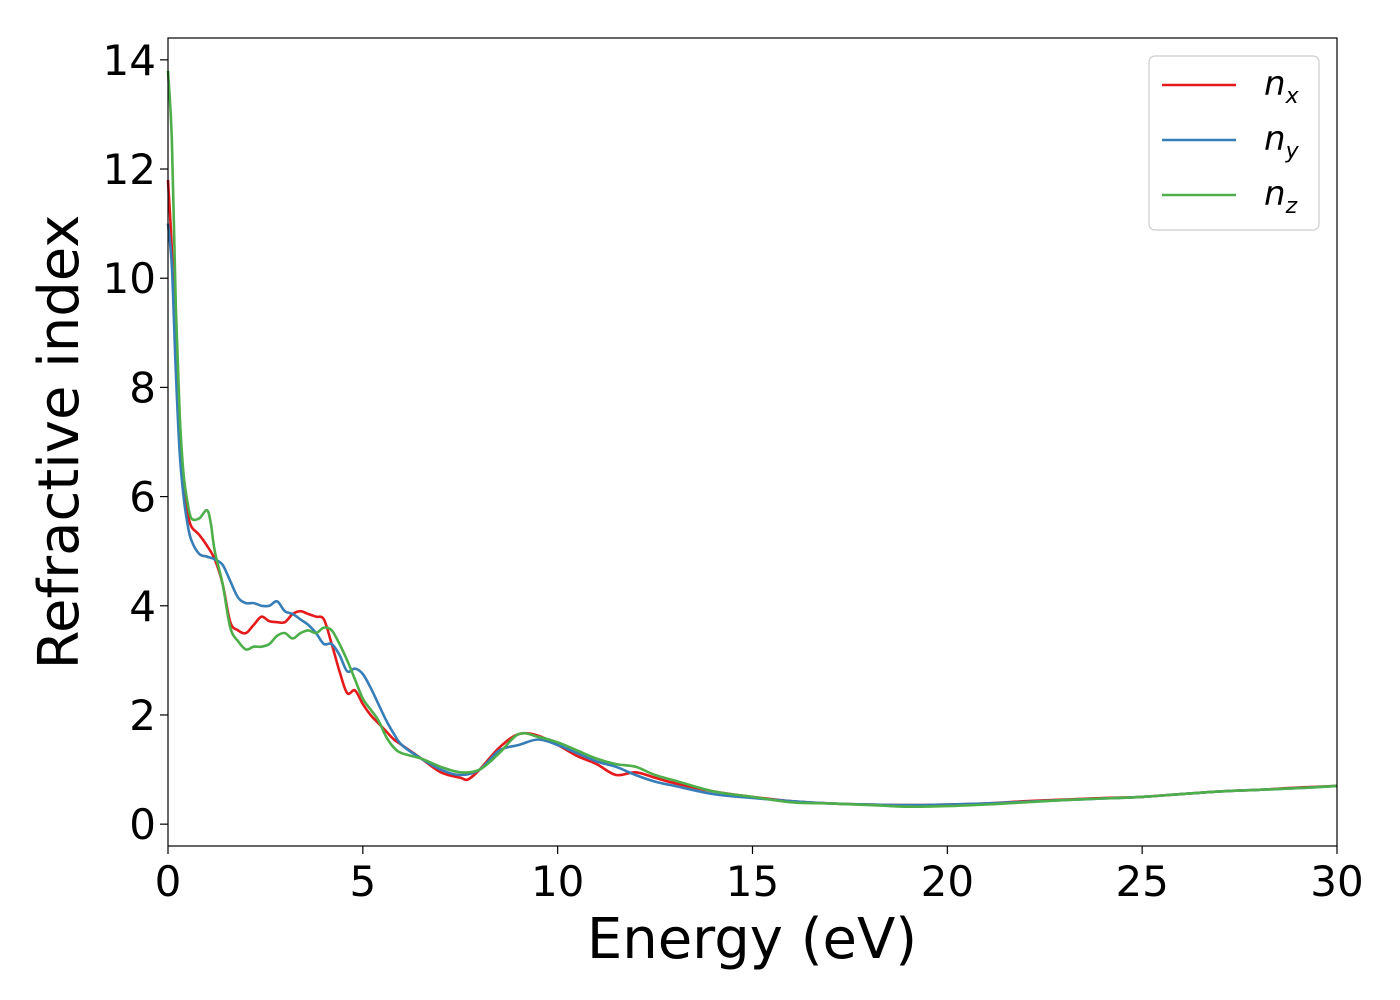 This screenshot has width=1400, height=1000. Describe the element at coordinates (752, 881) in the screenshot. I see `x-tick-label: 15` at that location.